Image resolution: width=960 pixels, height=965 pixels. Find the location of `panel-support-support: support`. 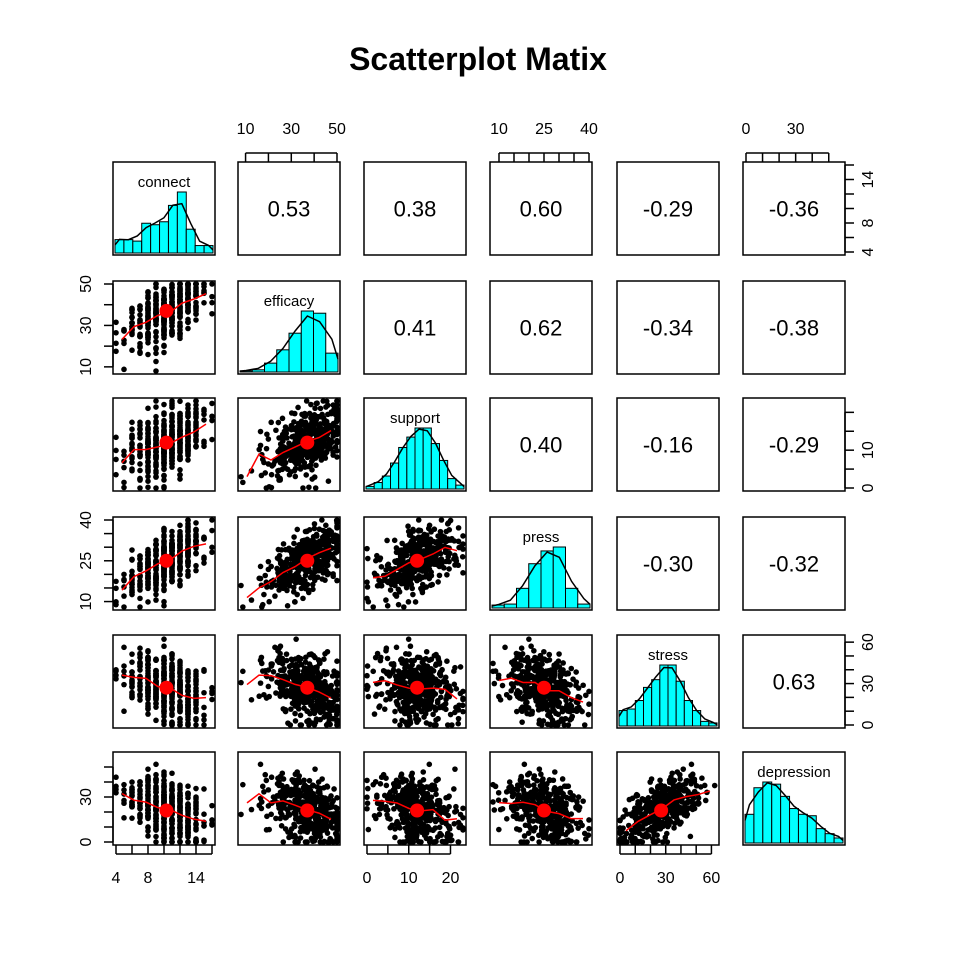

panel-support-support: support is located at coordinates (415, 444).